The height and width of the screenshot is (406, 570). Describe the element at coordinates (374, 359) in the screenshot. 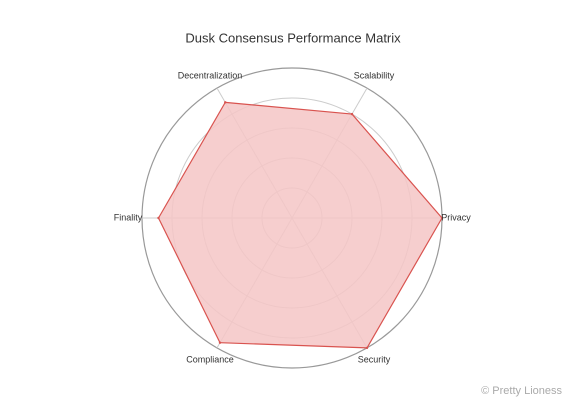

I see `axis-label: Security` at that location.